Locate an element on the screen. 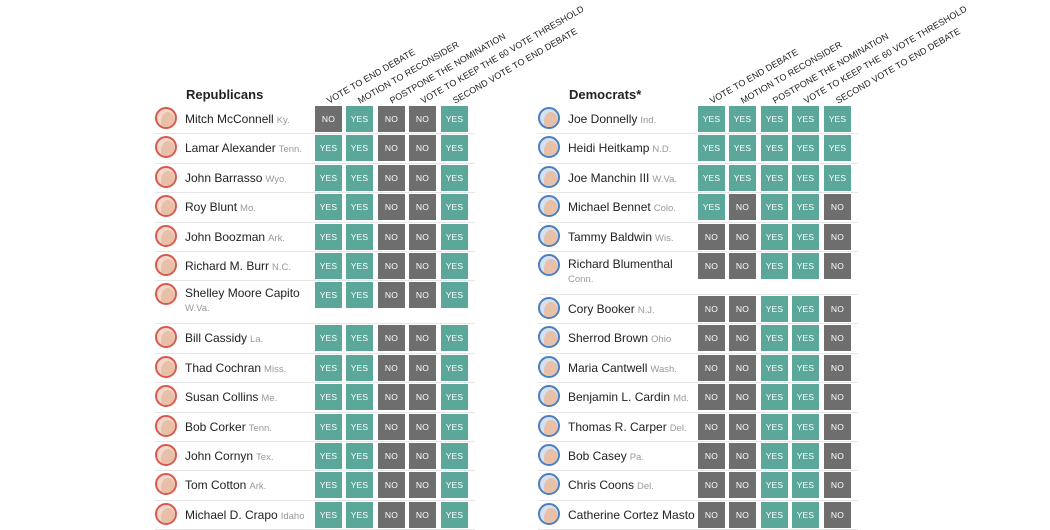 This screenshot has height=530, width=1050. senator-state: Ark. is located at coordinates (258, 487).